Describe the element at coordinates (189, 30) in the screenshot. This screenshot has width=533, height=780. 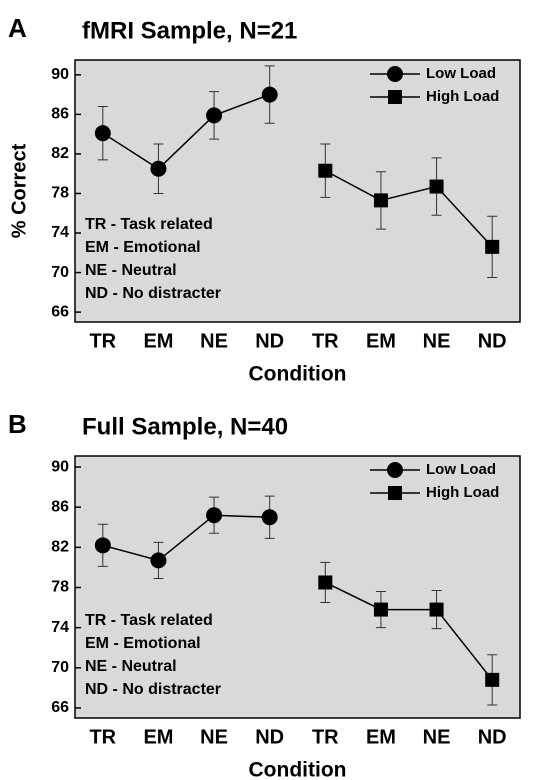
I see `chart-title: fMRI Sample, N=21` at that location.